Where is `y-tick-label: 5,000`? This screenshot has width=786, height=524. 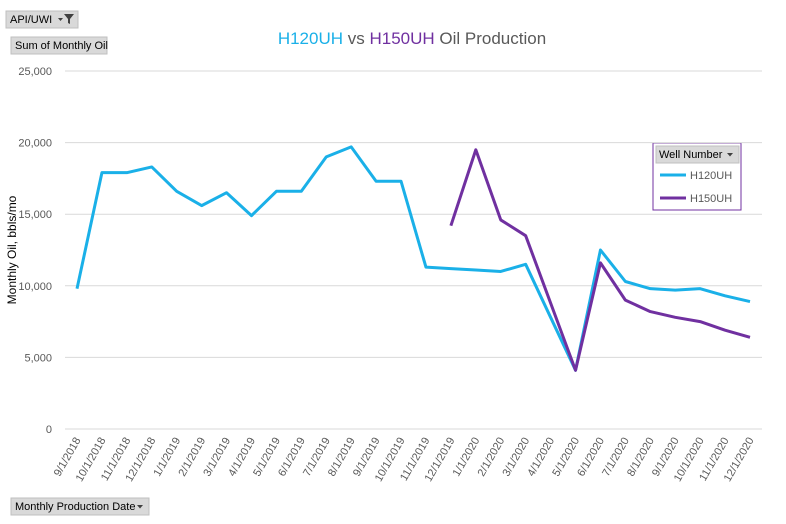
y-tick-label: 5,000 is located at coordinates (38, 358).